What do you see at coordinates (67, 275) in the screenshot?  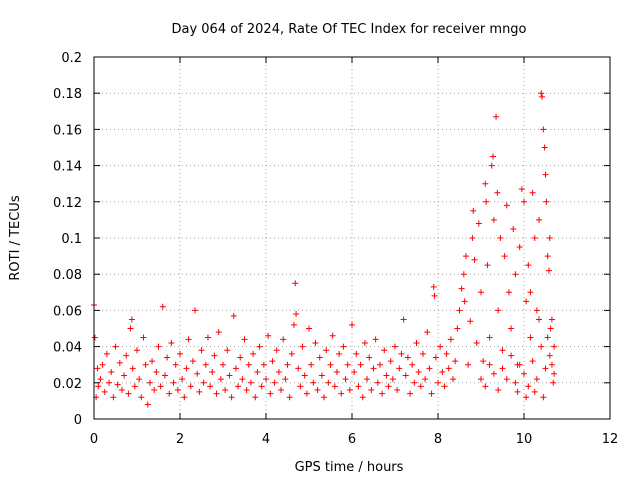 I see `y-tick-label: 0.08` at bounding box center [67, 275].